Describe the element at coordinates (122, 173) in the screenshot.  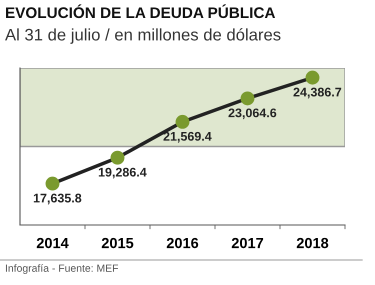
I see `data-label: 19,286.4` at that location.